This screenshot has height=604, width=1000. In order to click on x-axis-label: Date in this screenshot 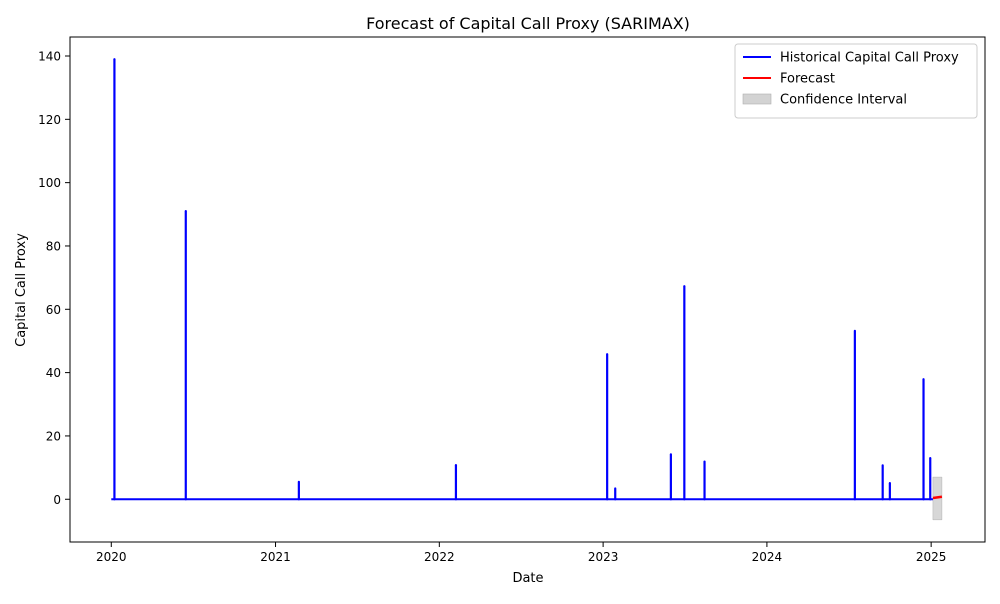, I will do `click(527, 578)`.